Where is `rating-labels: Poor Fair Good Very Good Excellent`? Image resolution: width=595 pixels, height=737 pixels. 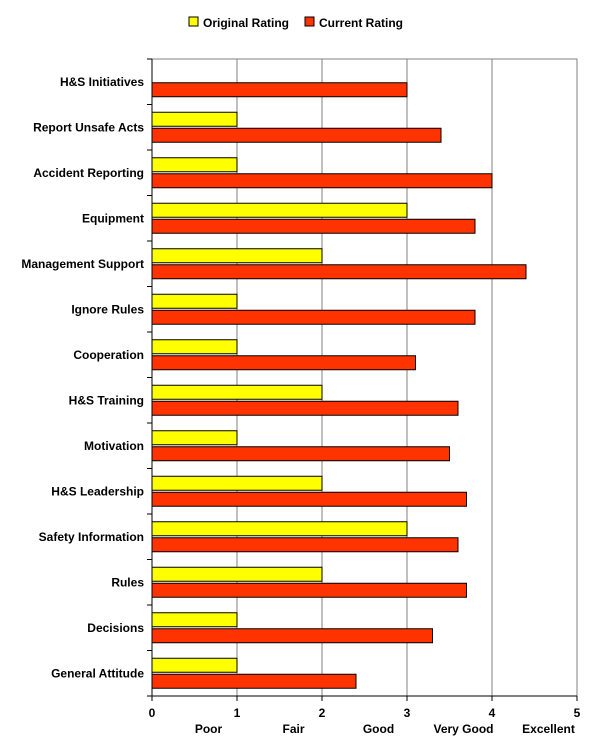
rating-labels: Poor Fair Good Very Good Excellent is located at coordinates (385, 729).